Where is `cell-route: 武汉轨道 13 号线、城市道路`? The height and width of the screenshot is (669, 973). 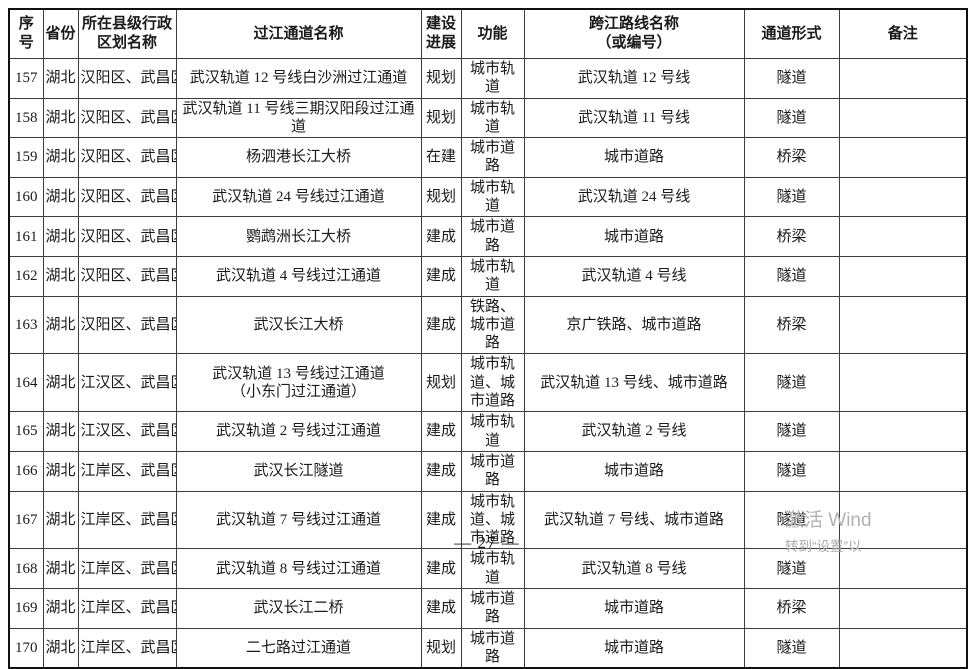 cell-route: 武汉轨道 13 号线、城市道路 is located at coordinates (634, 383).